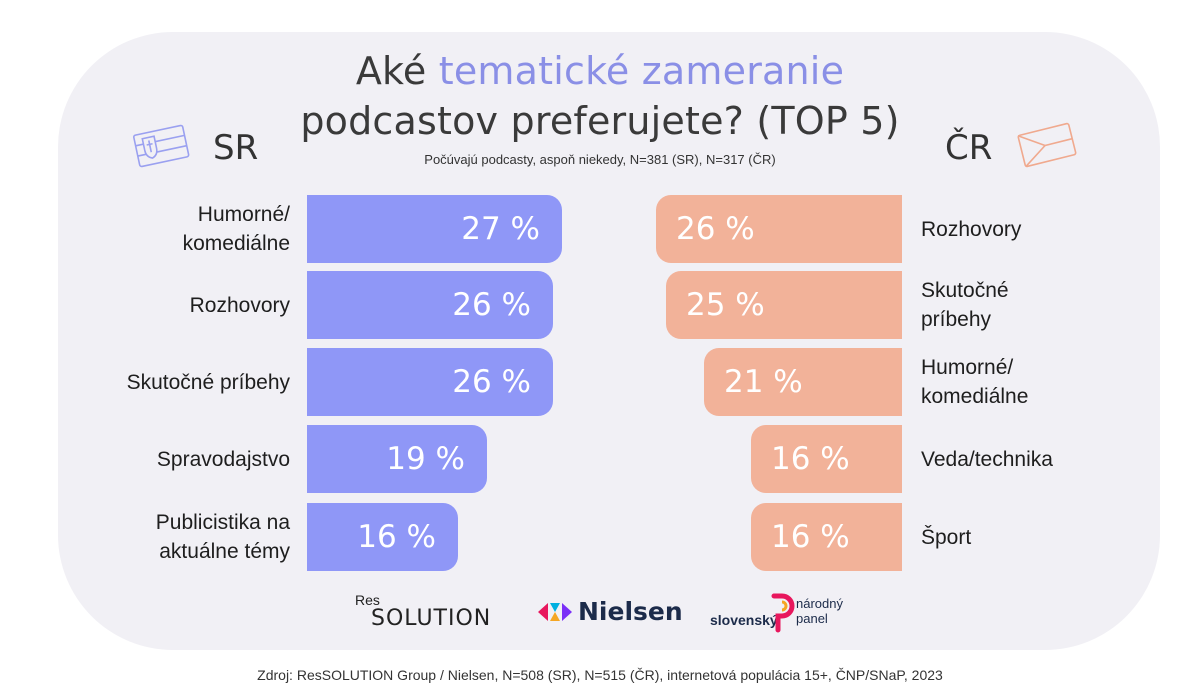  I want to click on category-label-text: Spravodajstvo, so click(223, 459).